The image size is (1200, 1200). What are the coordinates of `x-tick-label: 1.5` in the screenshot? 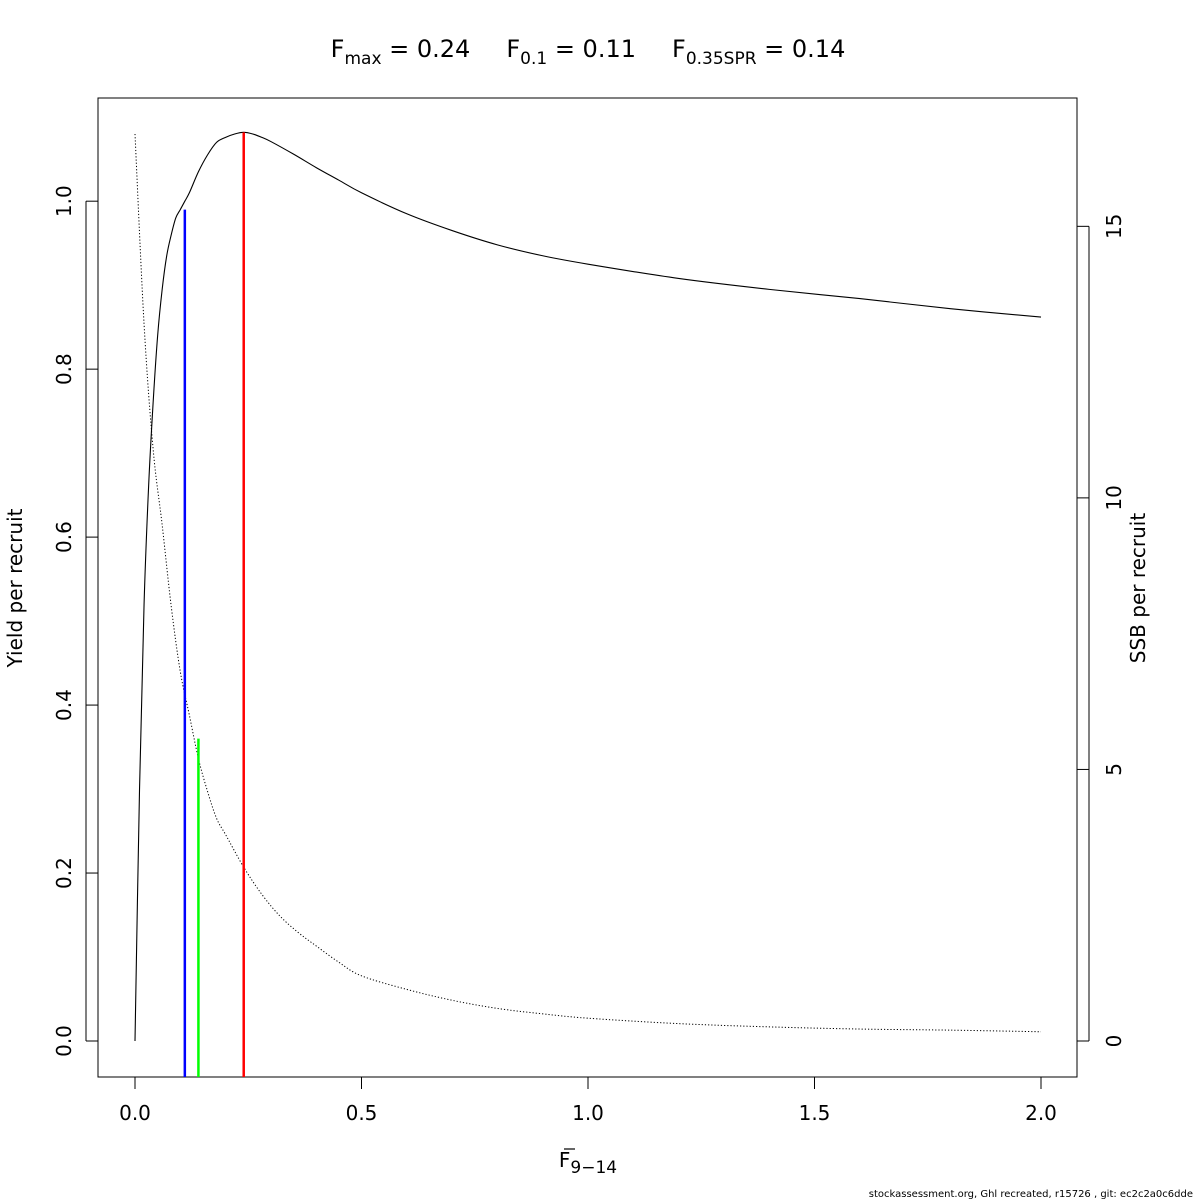 It's located at (815, 1113).